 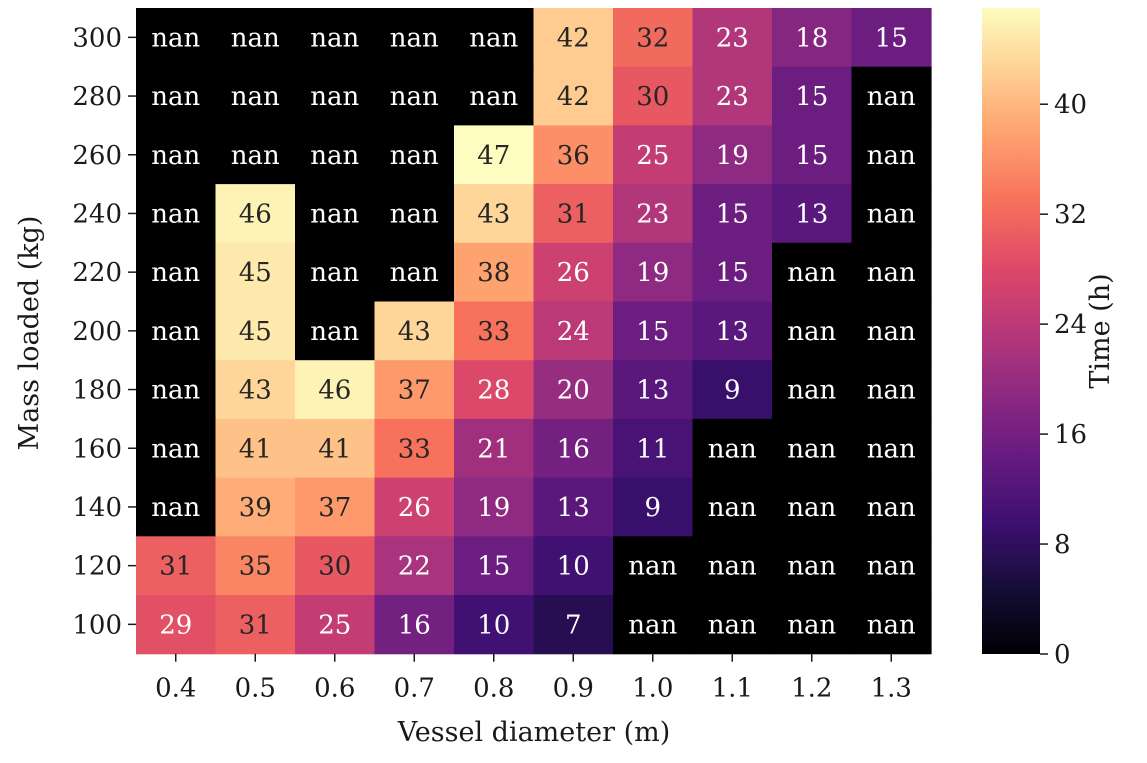 I want to click on y-tick-label: 260, so click(x=97, y=156).